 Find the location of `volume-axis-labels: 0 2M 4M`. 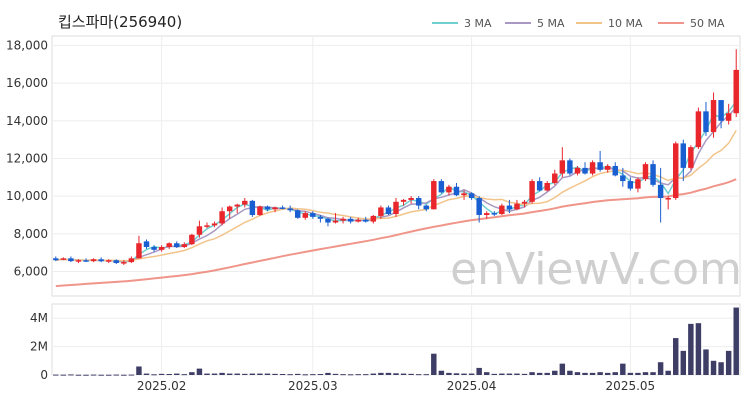

volume-axis-labels: 0 2M 4M is located at coordinates (39, 346).